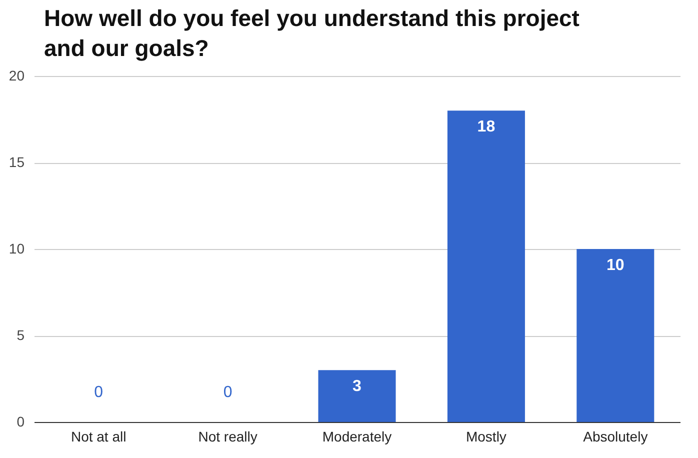 The width and height of the screenshot is (698, 458). Describe the element at coordinates (357, 436) in the screenshot. I see `x-tick-label: Moderately` at that location.